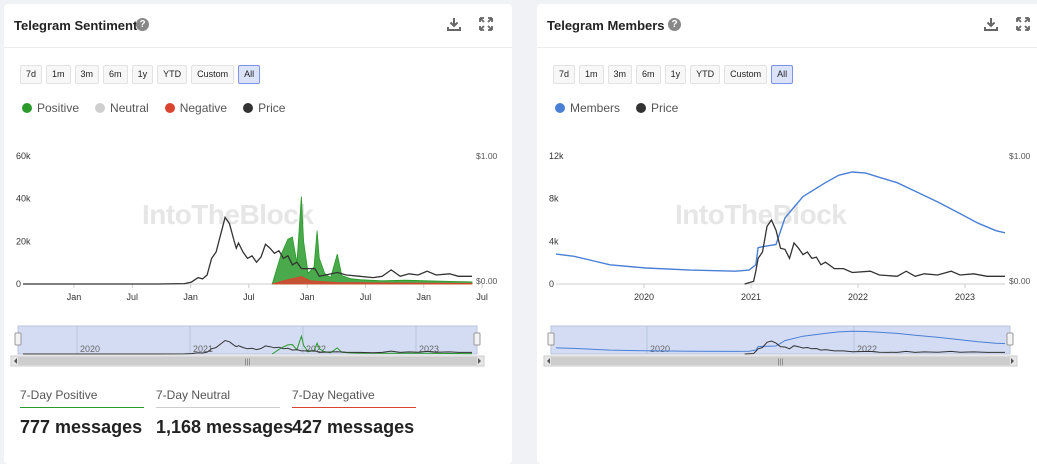 The image size is (1037, 464). What do you see at coordinates (247, 347) in the screenshot?
I see `navigator-series-price` at bounding box center [247, 347].